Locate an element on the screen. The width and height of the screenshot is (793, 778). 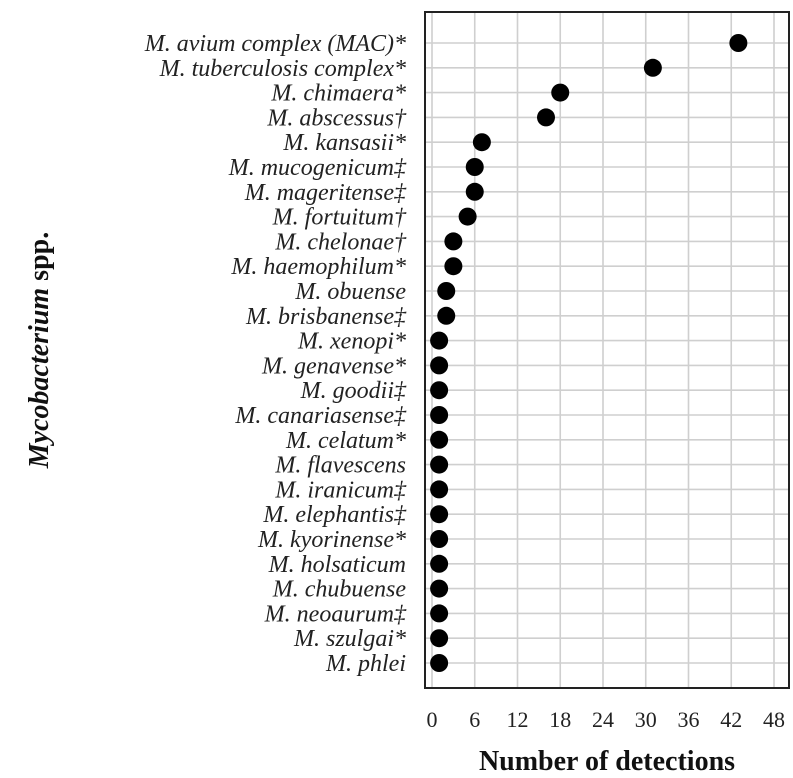
category-label: M. avium complex (MAC)* is located at coordinates (275, 44).